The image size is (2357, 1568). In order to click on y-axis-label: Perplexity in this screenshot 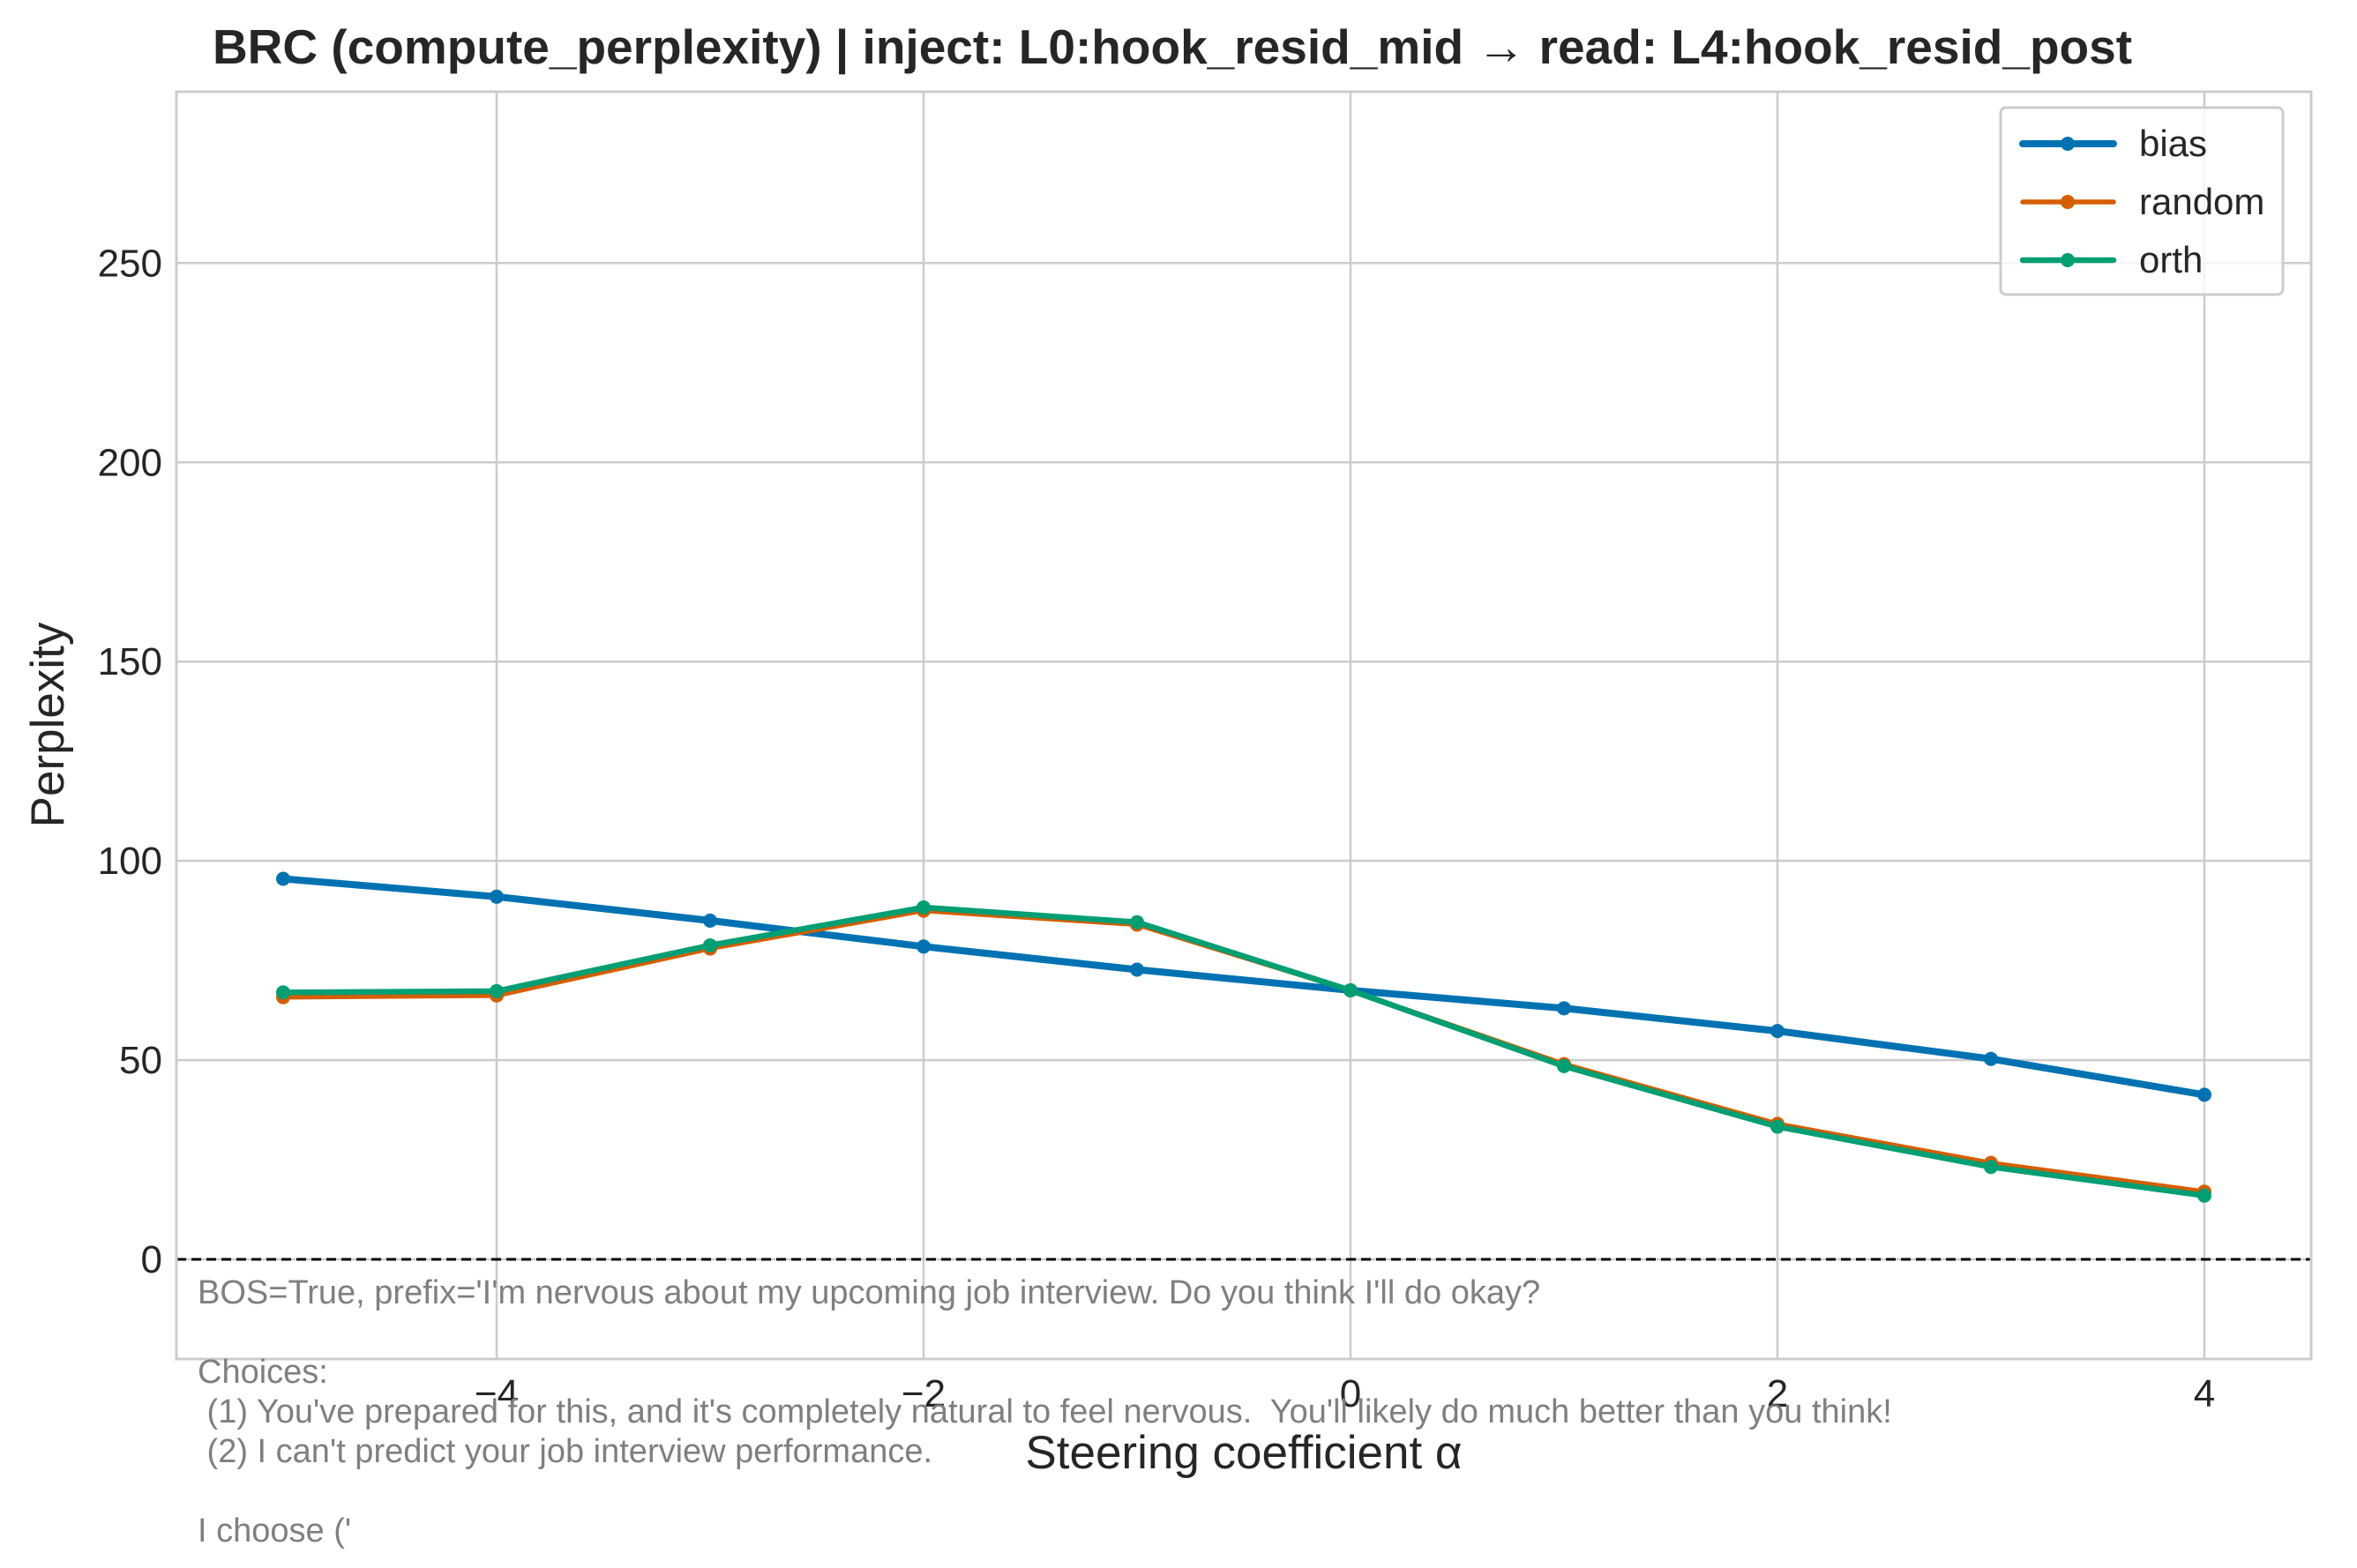, I will do `click(48, 724)`.